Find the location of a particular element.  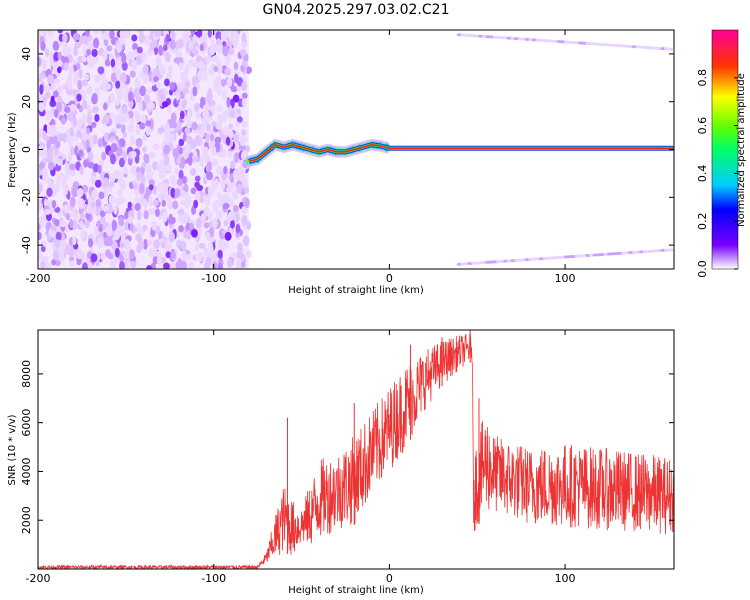

colorbar-tick-label: 0.2 is located at coordinates (702, 221).